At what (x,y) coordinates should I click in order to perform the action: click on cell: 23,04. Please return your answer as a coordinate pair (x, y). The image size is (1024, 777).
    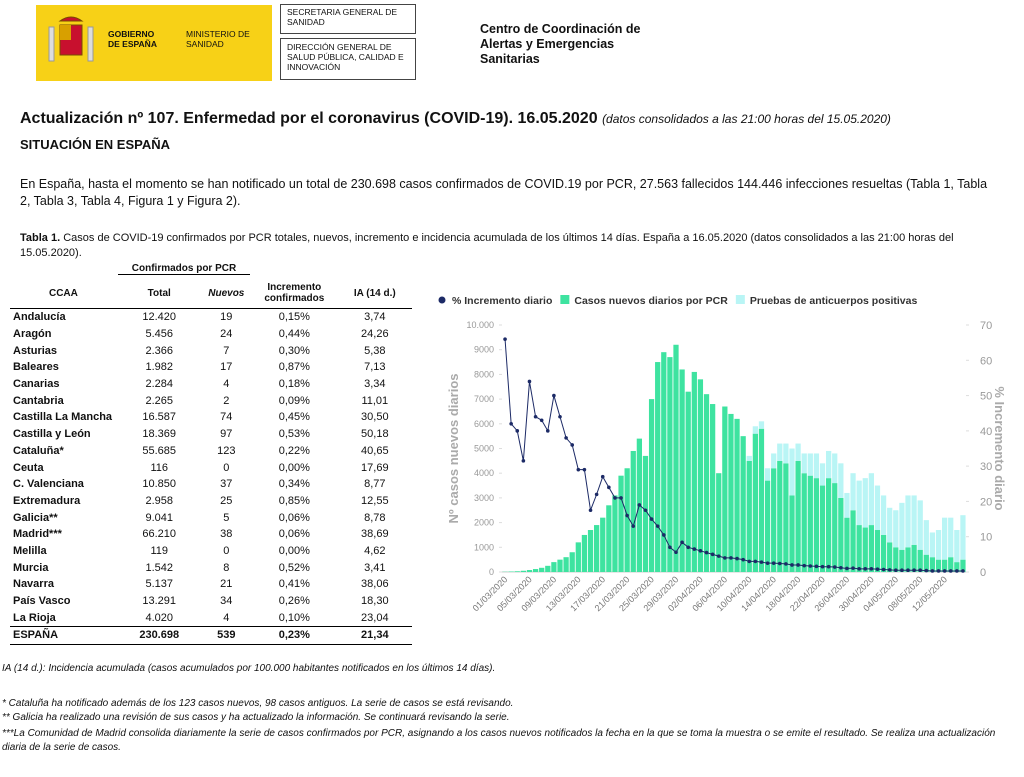
    Looking at the image, I should click on (375, 617).